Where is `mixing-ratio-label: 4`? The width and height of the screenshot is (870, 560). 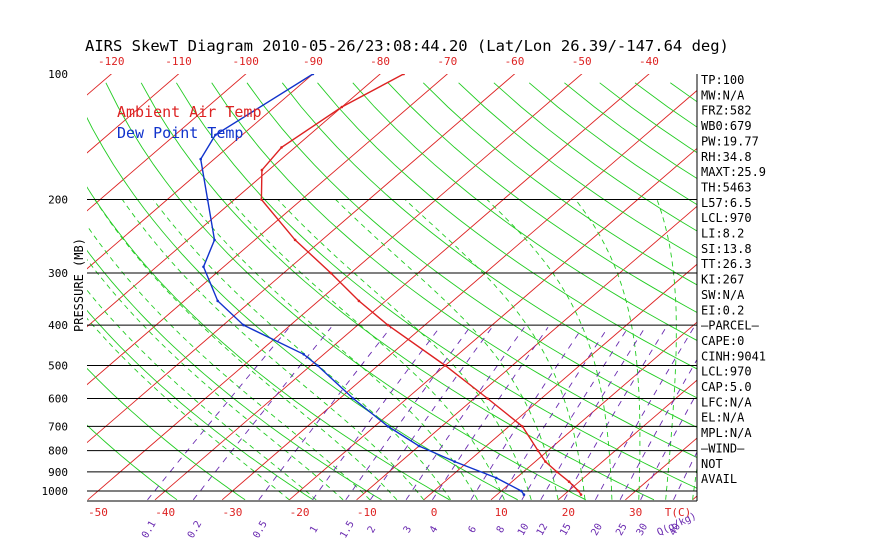 mixing-ratio-label: 4 is located at coordinates (434, 529).